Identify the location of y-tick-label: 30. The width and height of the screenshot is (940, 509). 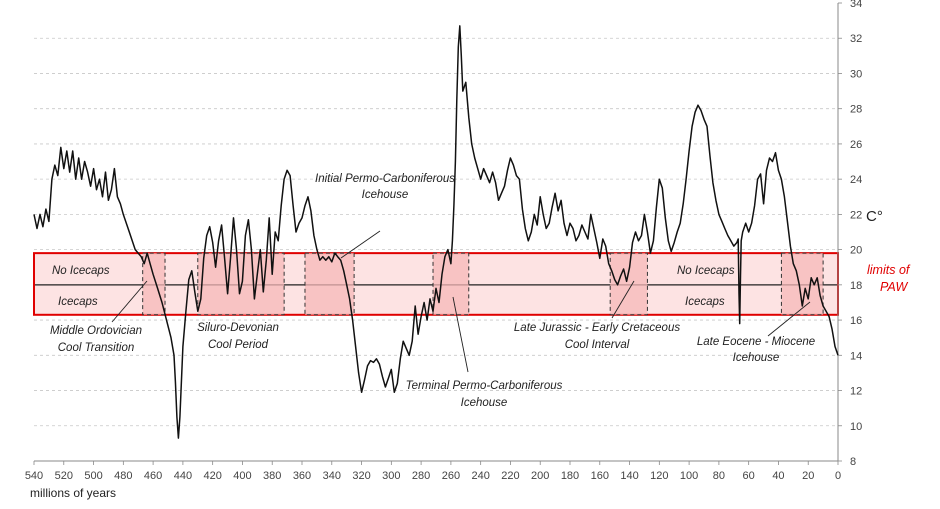
(856, 74).